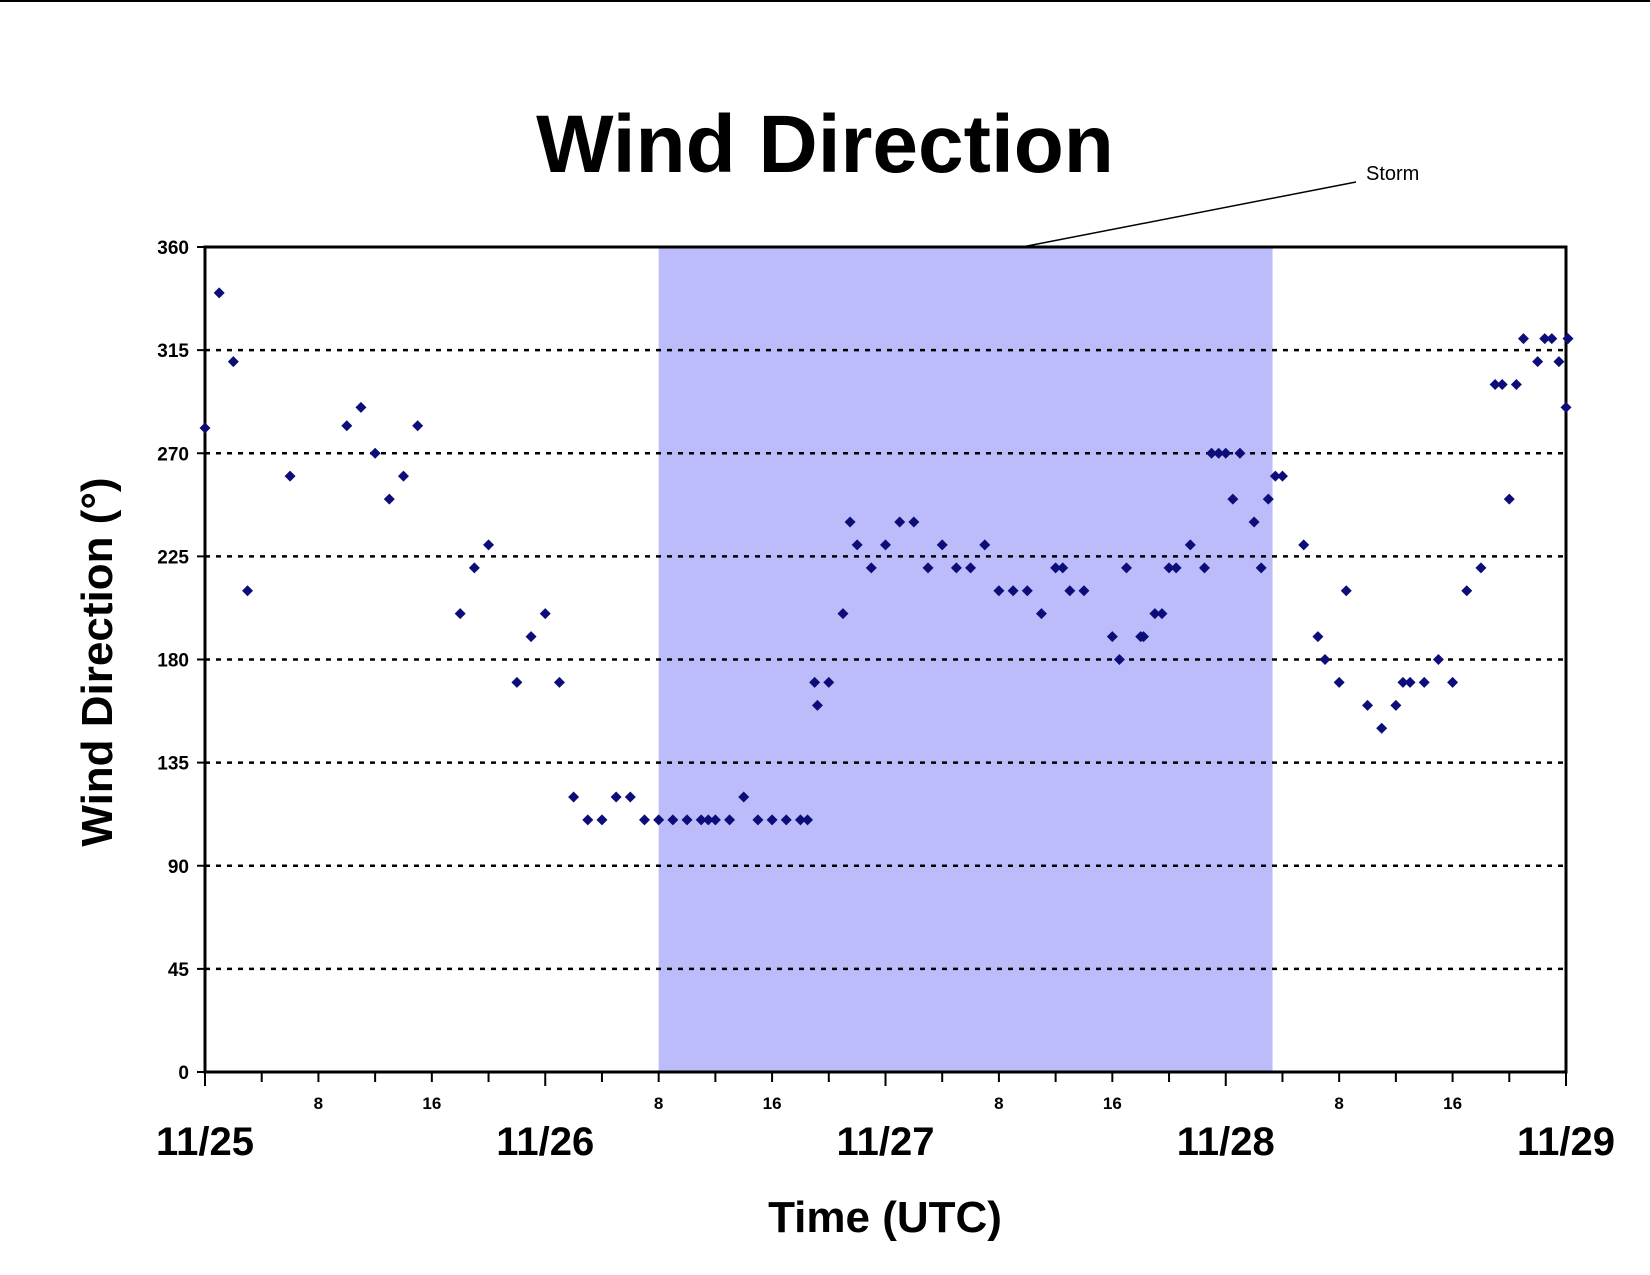 The height and width of the screenshot is (1275, 1650). What do you see at coordinates (825, 144) in the screenshot?
I see `chart-title: Wind Direction` at bounding box center [825, 144].